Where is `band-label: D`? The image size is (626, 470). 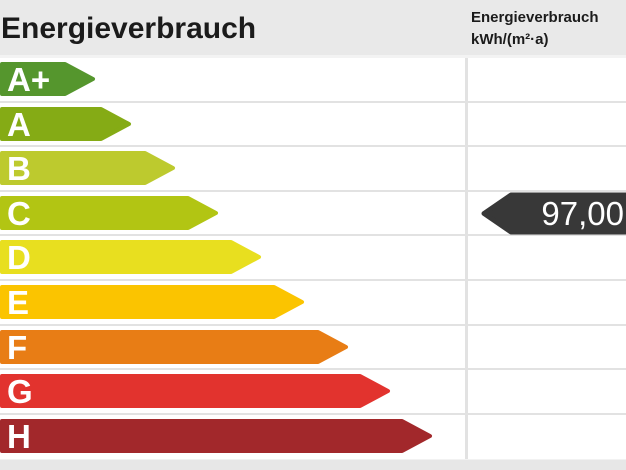 band-label: D is located at coordinates (19, 258).